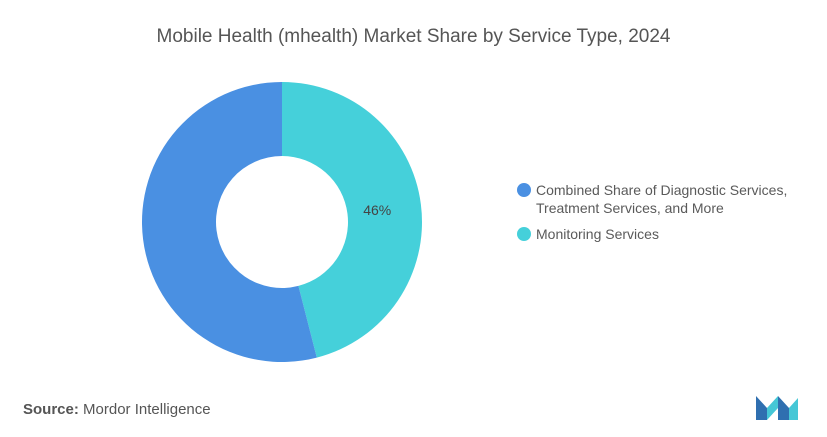  What do you see at coordinates (147, 409) in the screenshot?
I see `source-text: Mordor Intelligence` at bounding box center [147, 409].